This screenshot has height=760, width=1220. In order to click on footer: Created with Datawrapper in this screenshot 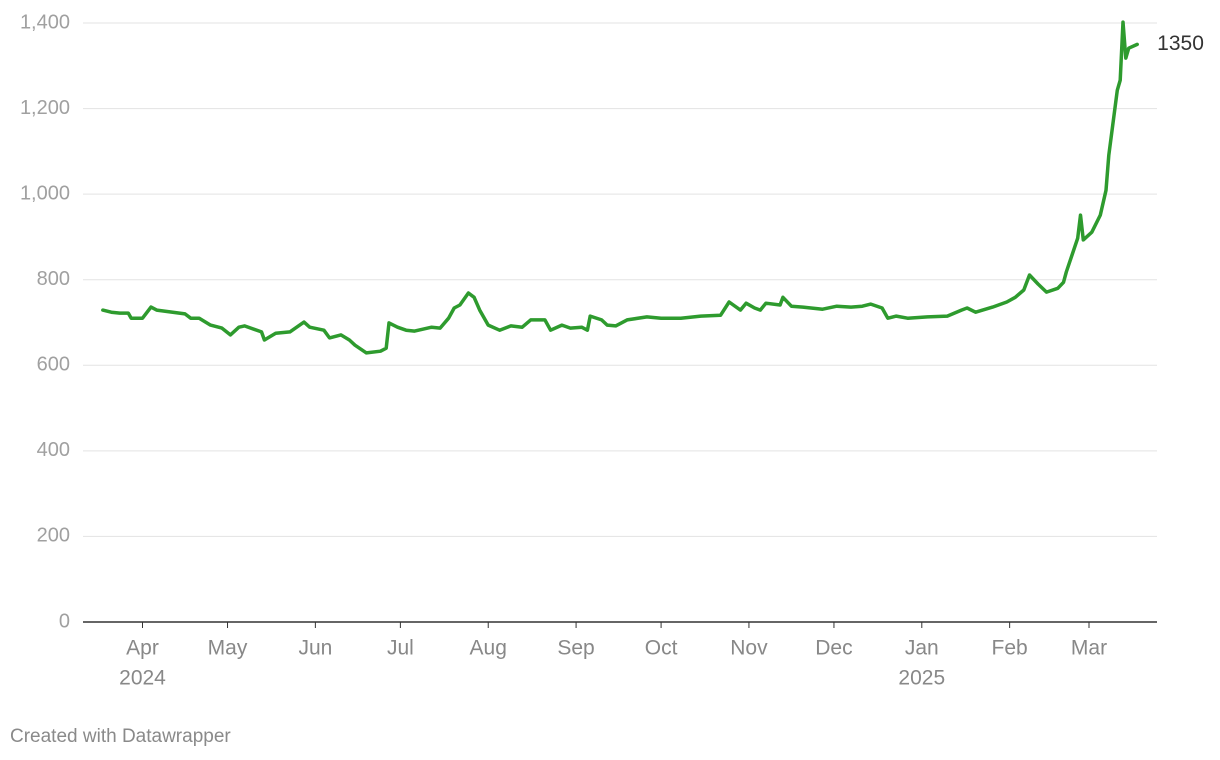, I will do `click(120, 736)`.